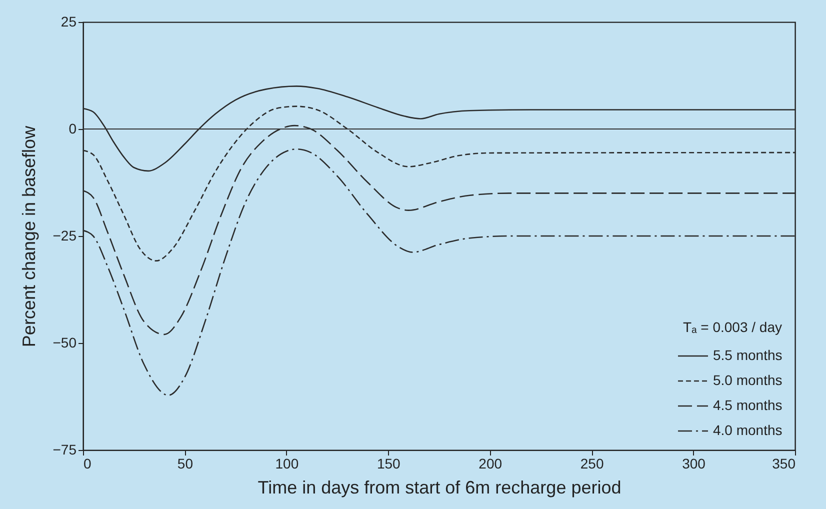 The height and width of the screenshot is (509, 826). I want to click on x-tick-label: 50, so click(185, 464).